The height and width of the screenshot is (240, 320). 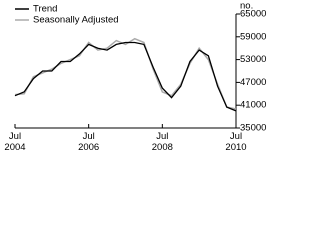 I want to click on y-tick-label: 47000, so click(x=253, y=82).